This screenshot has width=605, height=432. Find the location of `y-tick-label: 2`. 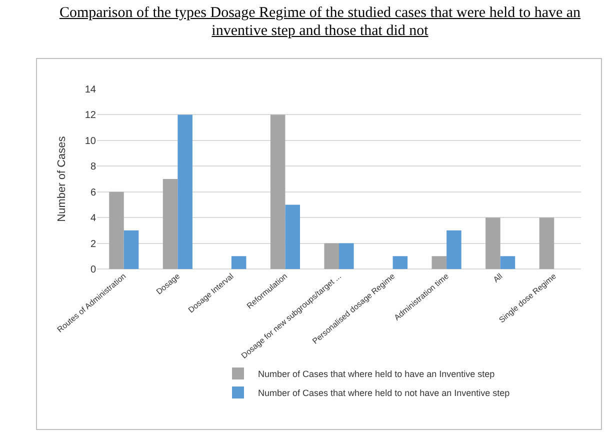

y-tick-label: 2 is located at coordinates (93, 244).